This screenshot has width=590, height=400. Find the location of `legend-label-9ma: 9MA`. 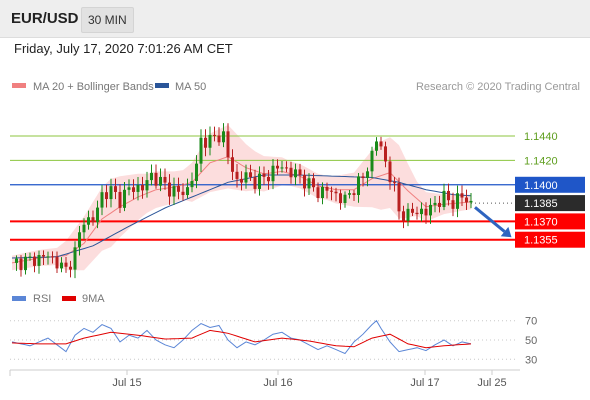

legend-label-9ma: 9MA is located at coordinates (93, 299).